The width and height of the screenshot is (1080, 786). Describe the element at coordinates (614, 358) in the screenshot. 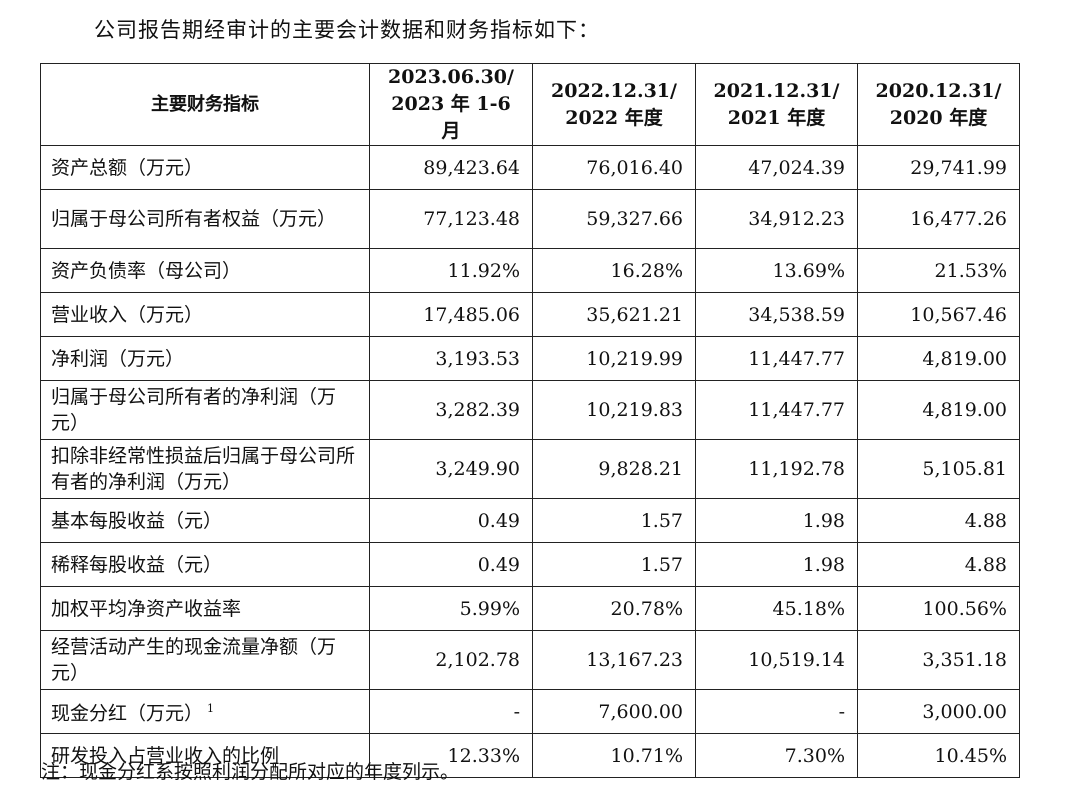

I see `cell-value: 10,219.99` at that location.